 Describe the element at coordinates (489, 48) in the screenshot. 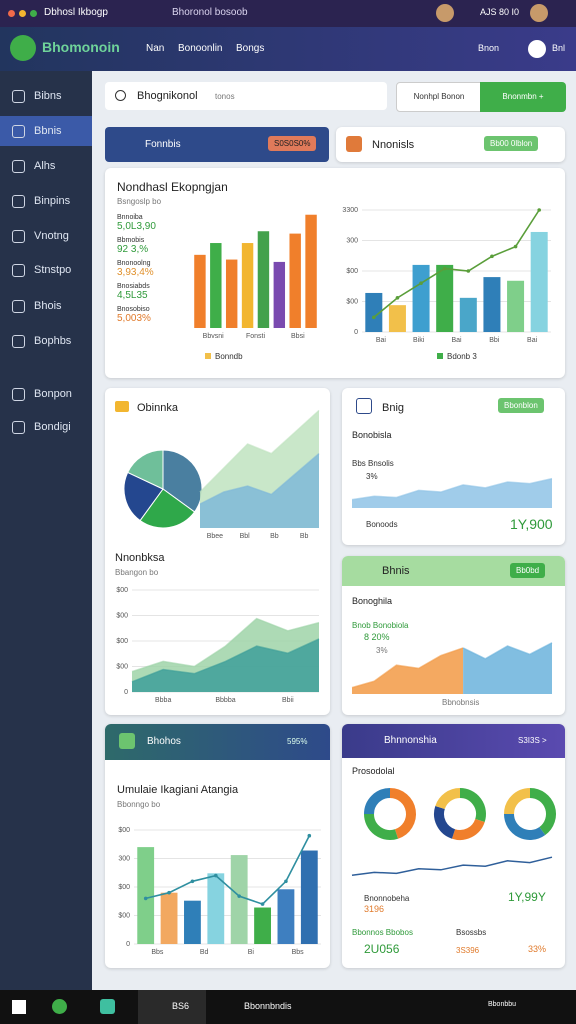

I see `user: Bnon` at that location.